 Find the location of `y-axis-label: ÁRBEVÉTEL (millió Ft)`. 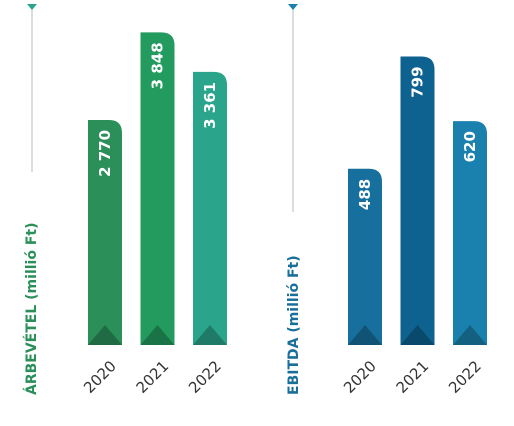

y-axis-label: ÁRBEVÉTEL (millió Ft) is located at coordinates (31, 309).